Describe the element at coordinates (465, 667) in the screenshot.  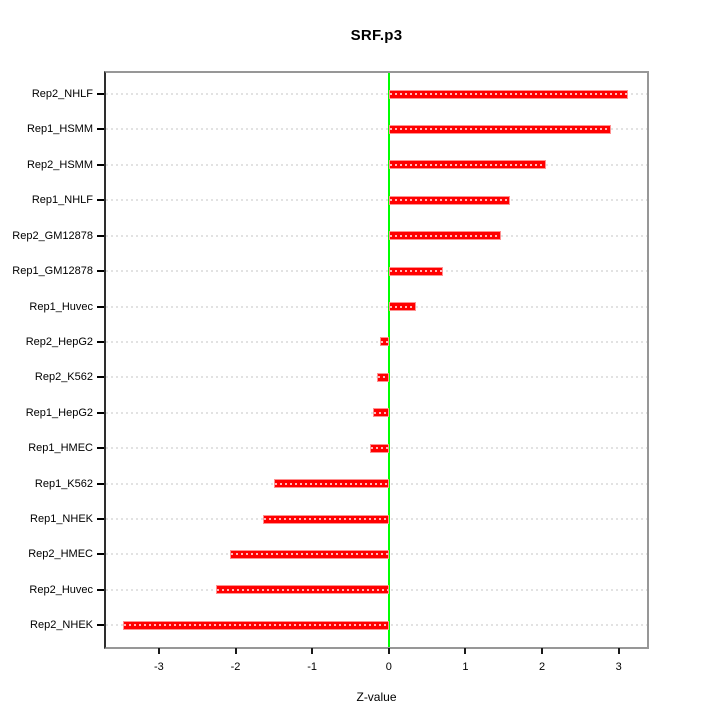
I see `x-tick-label: 1` at that location.